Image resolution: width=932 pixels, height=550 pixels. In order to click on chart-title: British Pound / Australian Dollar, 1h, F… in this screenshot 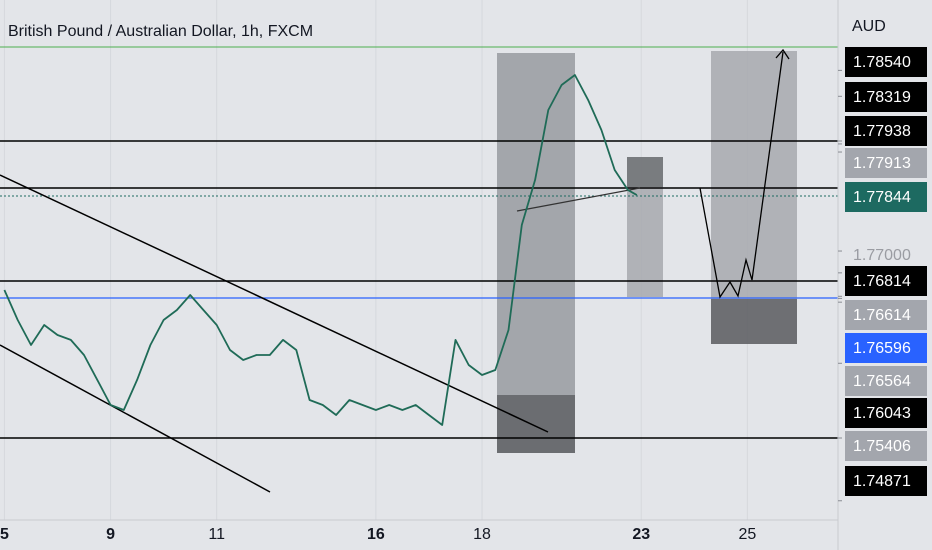, I will do `click(160, 31)`.